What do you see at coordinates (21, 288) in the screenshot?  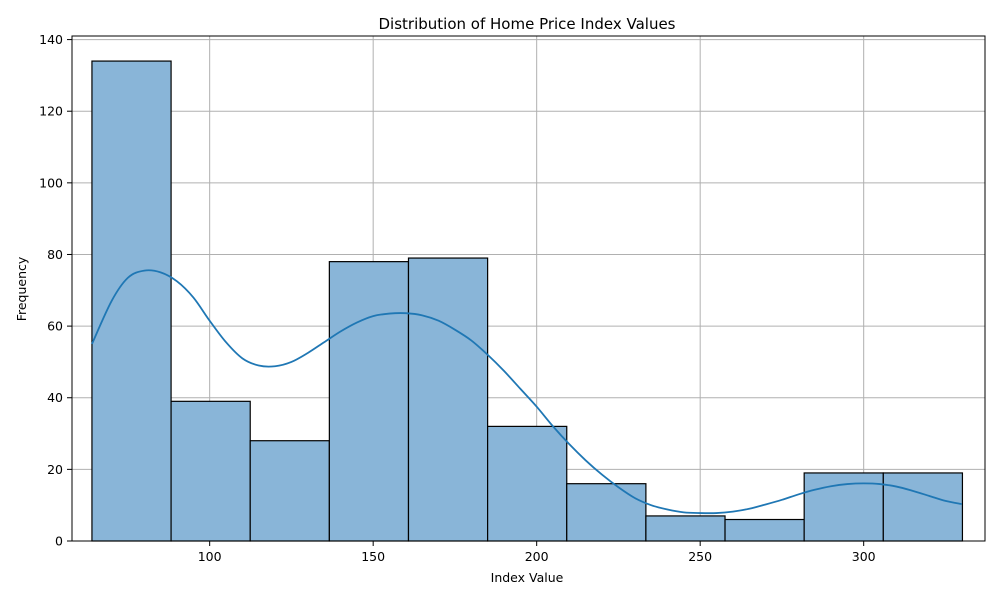 I see `y-axis-label: Frequency` at bounding box center [21, 288].